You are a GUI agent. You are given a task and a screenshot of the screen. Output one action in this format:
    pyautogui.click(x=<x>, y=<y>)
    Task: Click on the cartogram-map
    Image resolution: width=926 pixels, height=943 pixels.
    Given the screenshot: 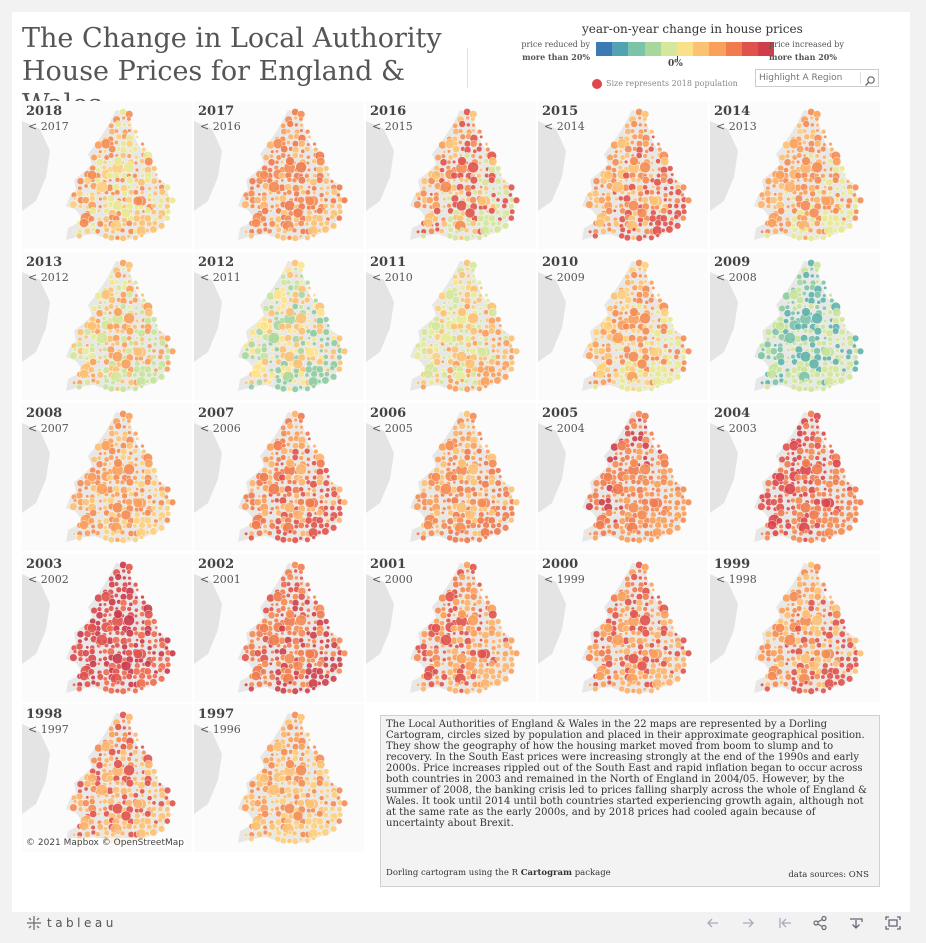 What is the action you would take?
    pyautogui.click(x=279, y=175)
    